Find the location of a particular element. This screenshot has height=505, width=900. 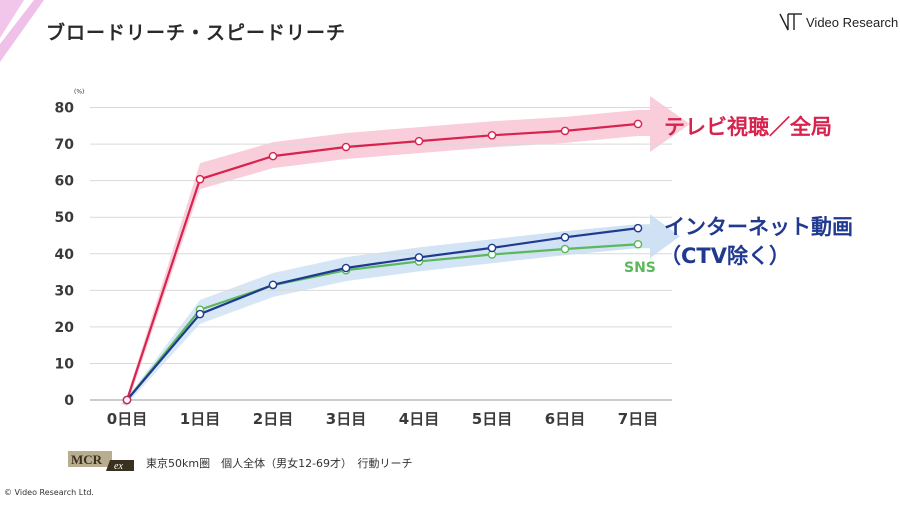

copyright: © Video Research Ltd. is located at coordinates (49, 492).